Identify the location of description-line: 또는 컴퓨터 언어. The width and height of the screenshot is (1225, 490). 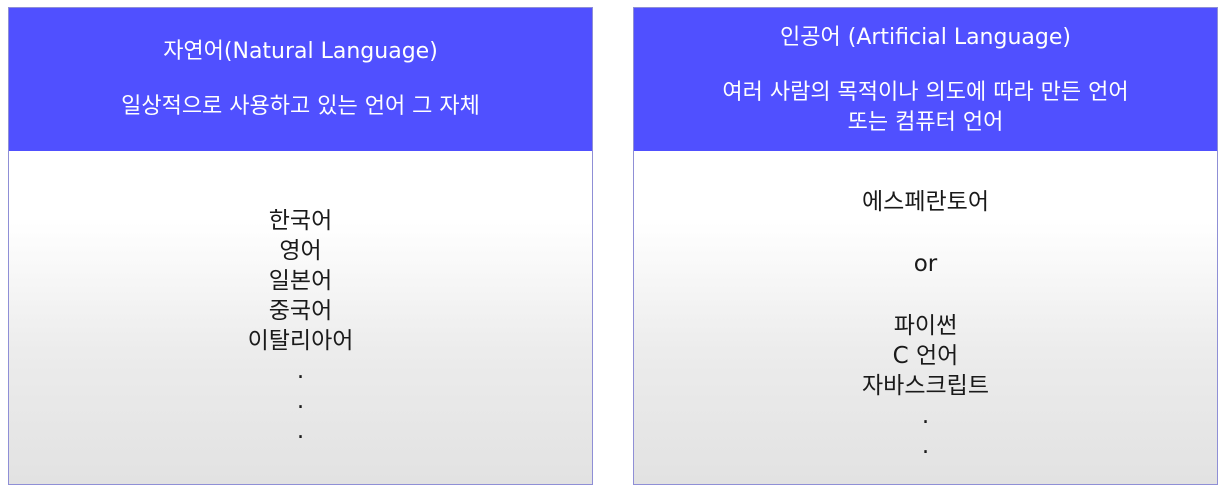
(925, 122).